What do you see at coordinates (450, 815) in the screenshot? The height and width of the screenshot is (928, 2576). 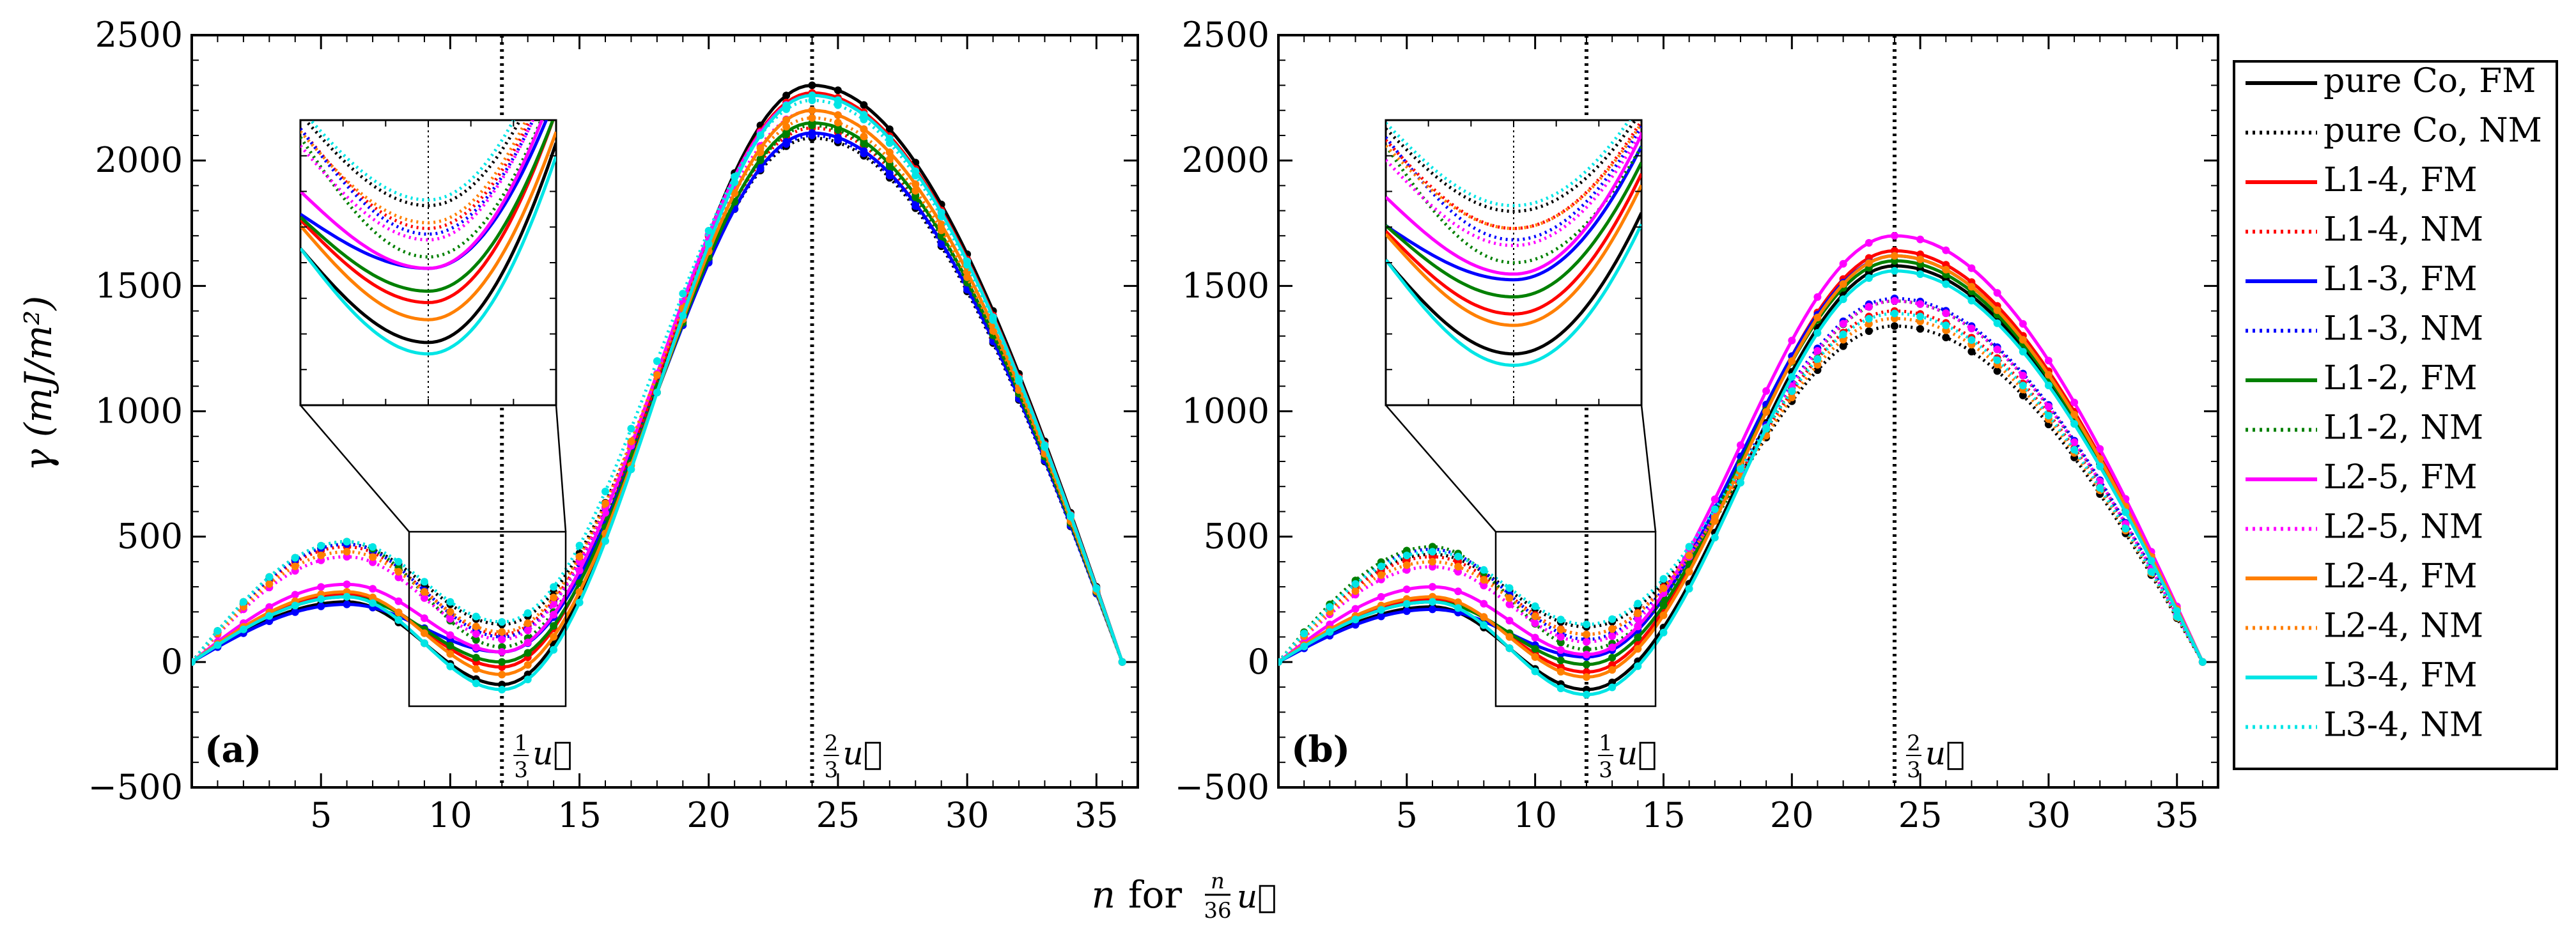 I see `x-tick-label: 10` at bounding box center [450, 815].